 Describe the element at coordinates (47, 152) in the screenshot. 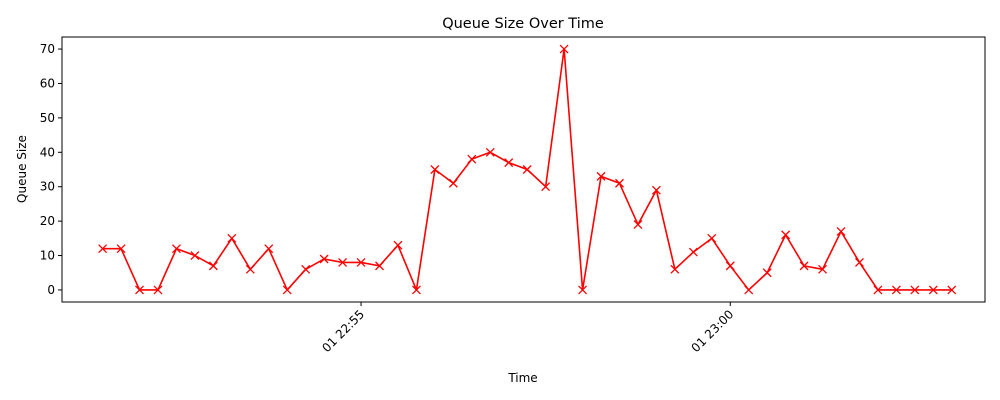

I see `y-tick-label: 40` at that location.